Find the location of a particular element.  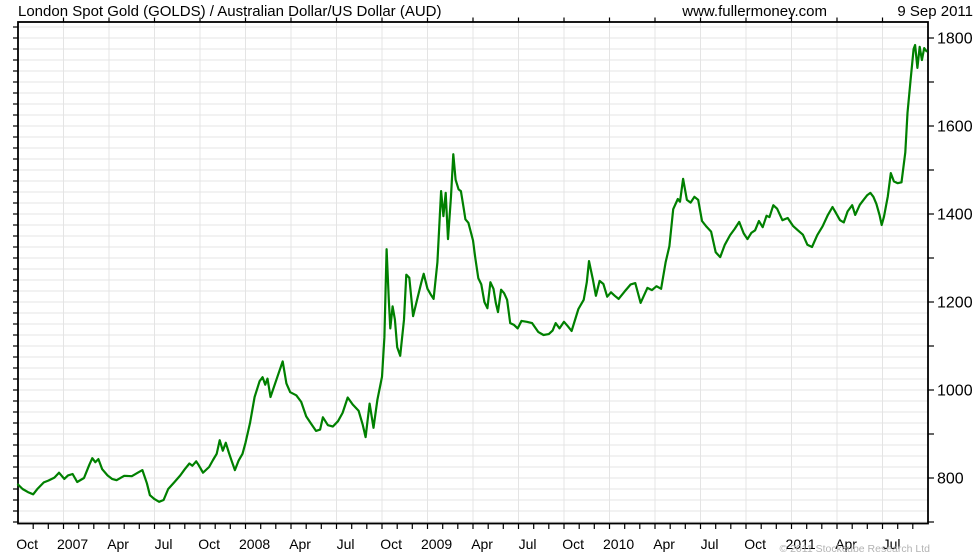

y-axis-label: 1600 is located at coordinates (955, 127).